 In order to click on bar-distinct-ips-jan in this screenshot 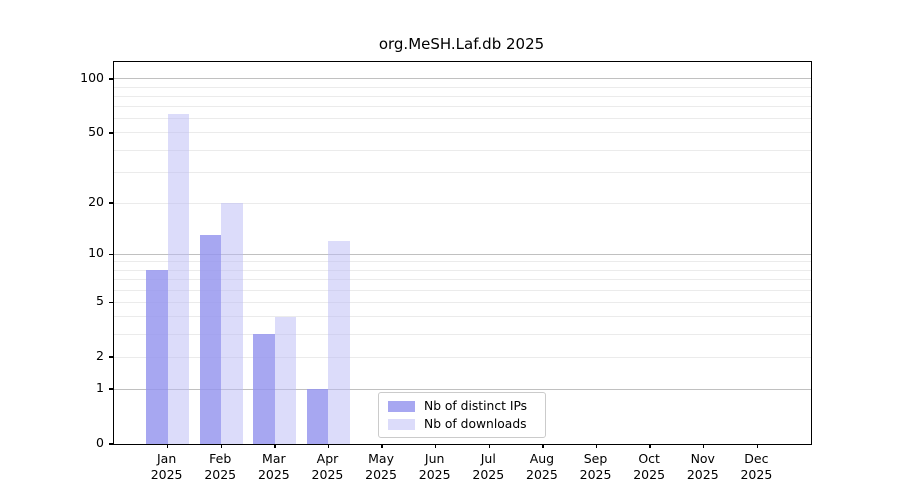, I will do `click(157, 357)`.